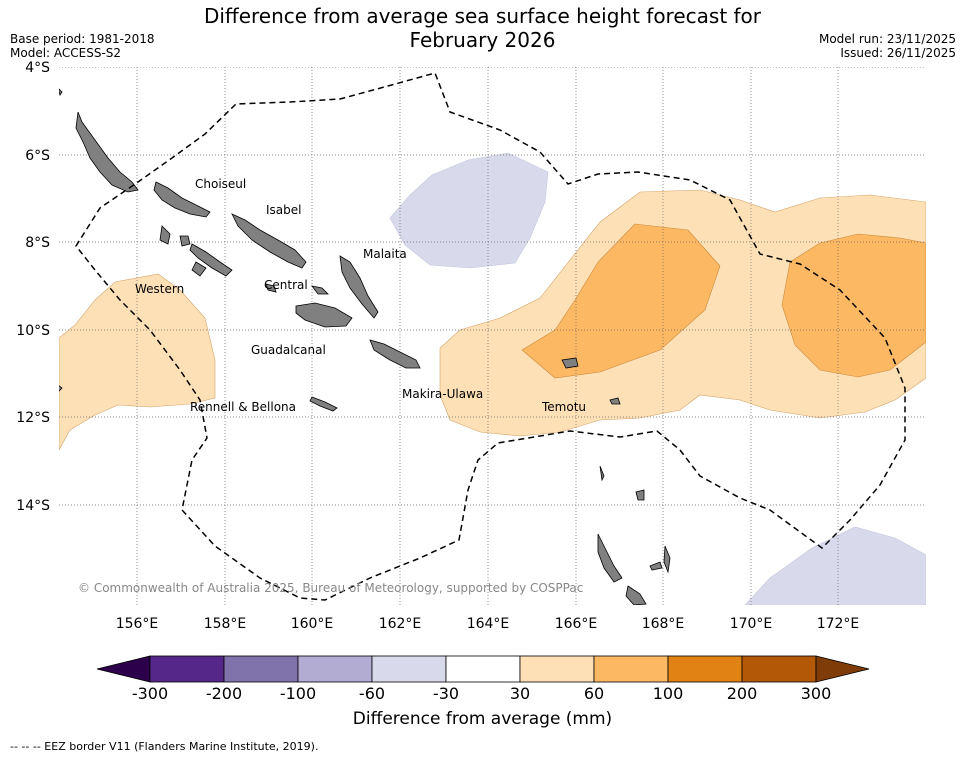  I want to click on lon-label: 164°E, so click(488, 624).